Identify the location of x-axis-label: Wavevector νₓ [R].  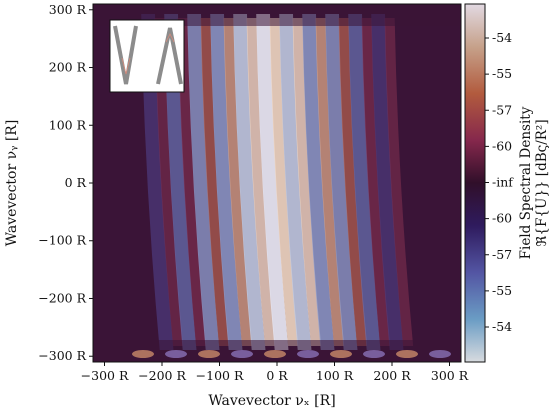
(271, 401).